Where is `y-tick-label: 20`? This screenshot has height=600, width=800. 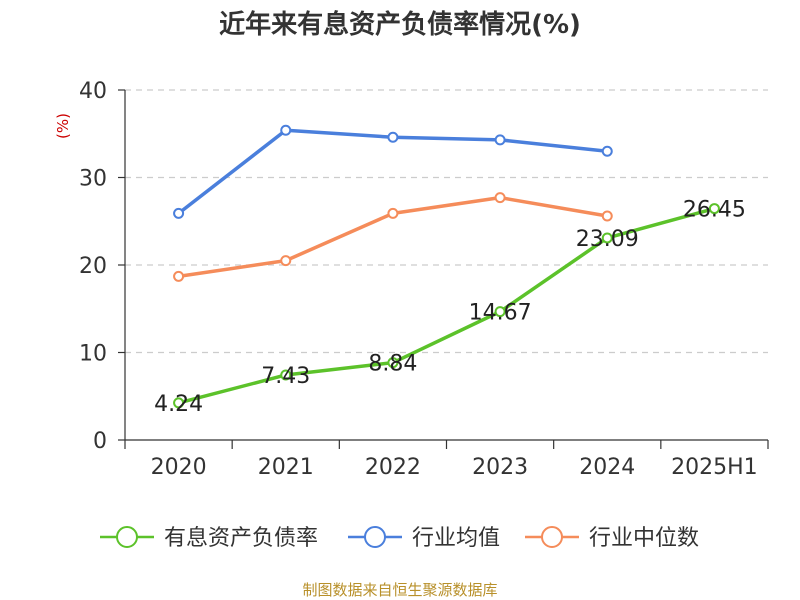
y-tick-label: 20 is located at coordinates (93, 266).